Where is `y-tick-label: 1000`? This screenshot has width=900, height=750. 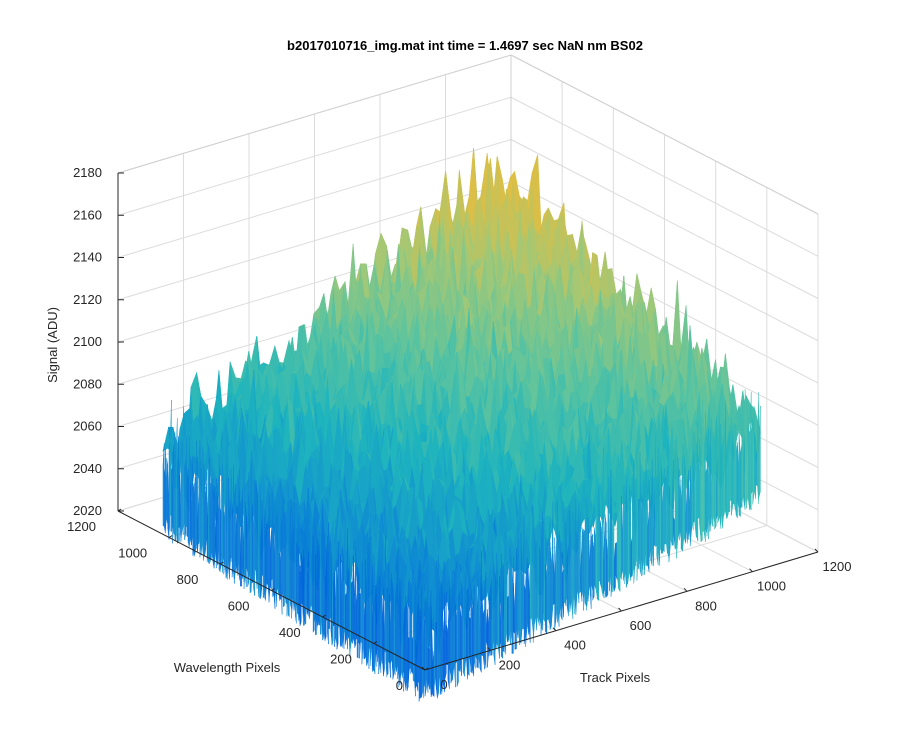
y-tick-label: 1000 is located at coordinates (132, 553).